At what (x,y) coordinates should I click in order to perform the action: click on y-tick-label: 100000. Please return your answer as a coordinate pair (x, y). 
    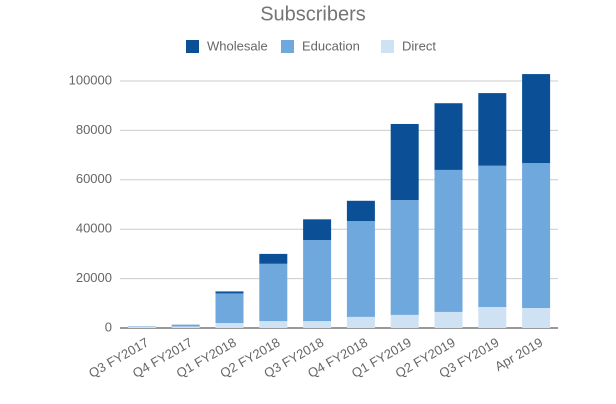
    Looking at the image, I should click on (90, 79).